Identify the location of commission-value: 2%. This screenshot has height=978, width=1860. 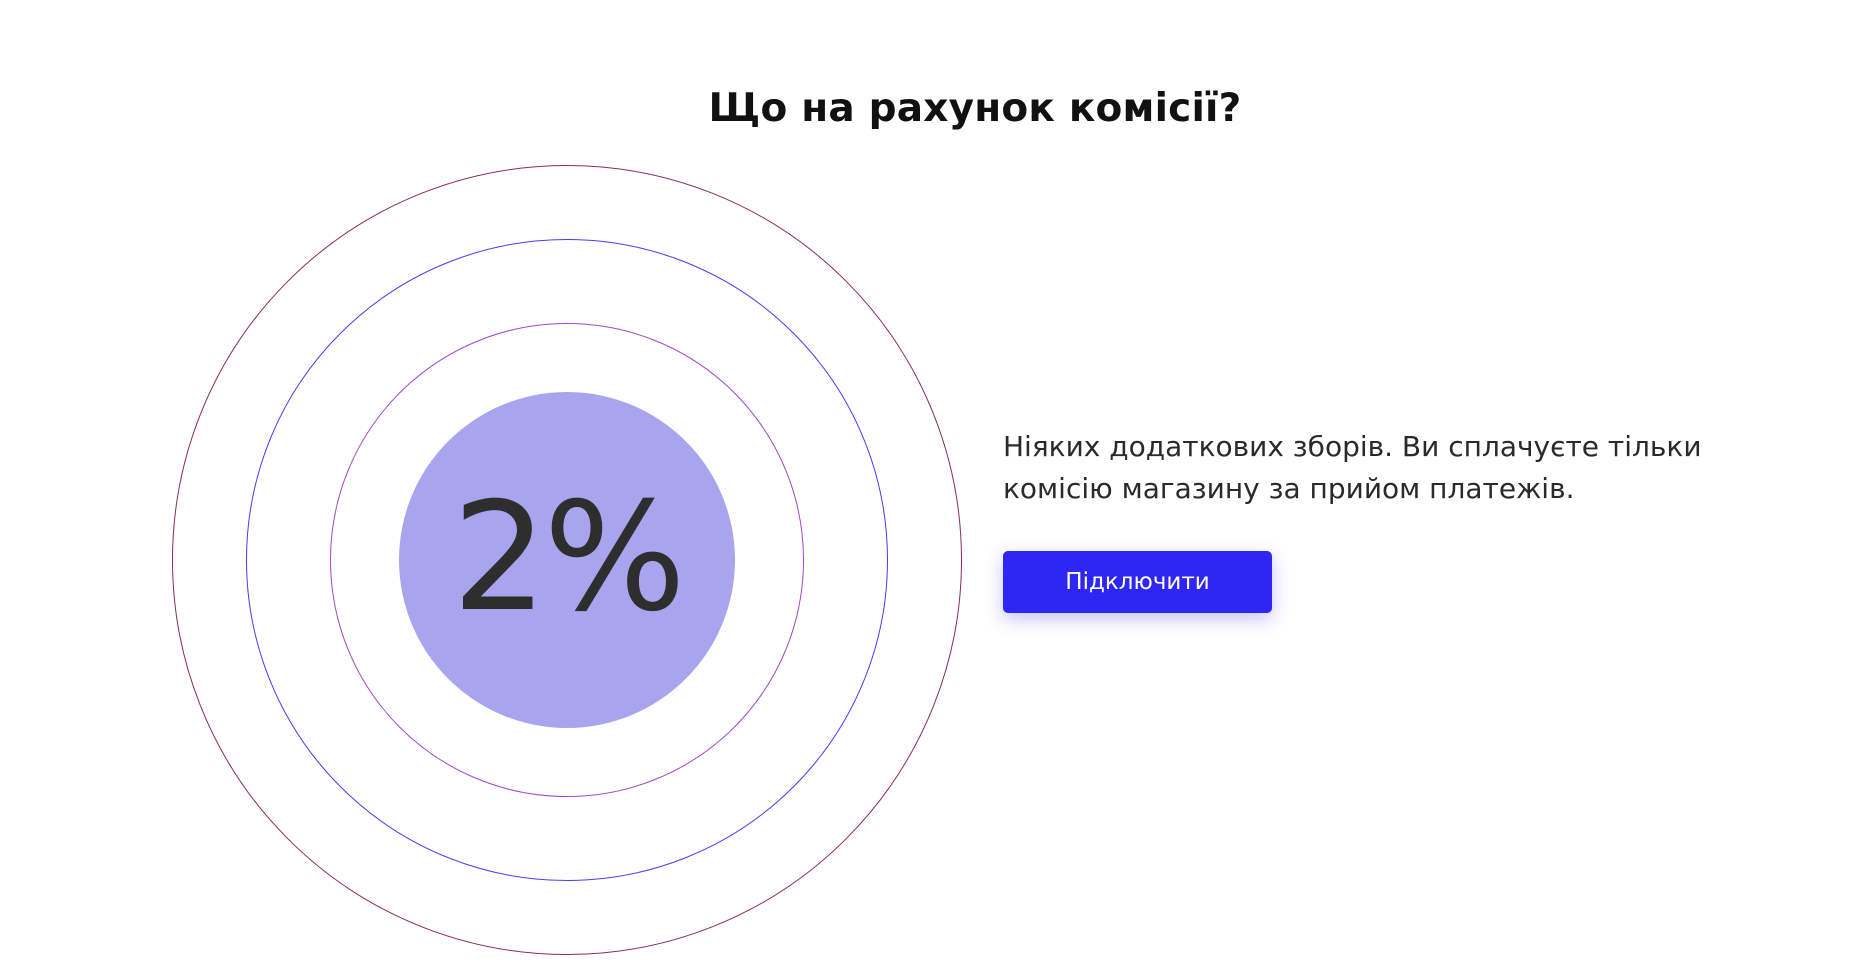
(569, 558).